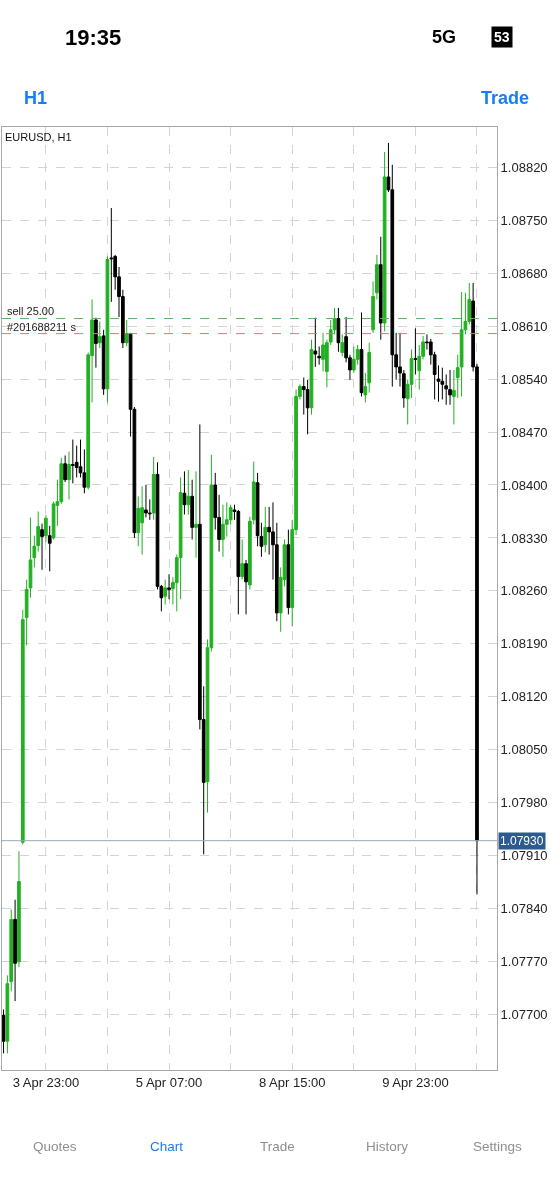 Image resolution: width=554 pixels, height=1200 pixels. I want to click on y-tick-label: 1.07910, so click(524, 856).